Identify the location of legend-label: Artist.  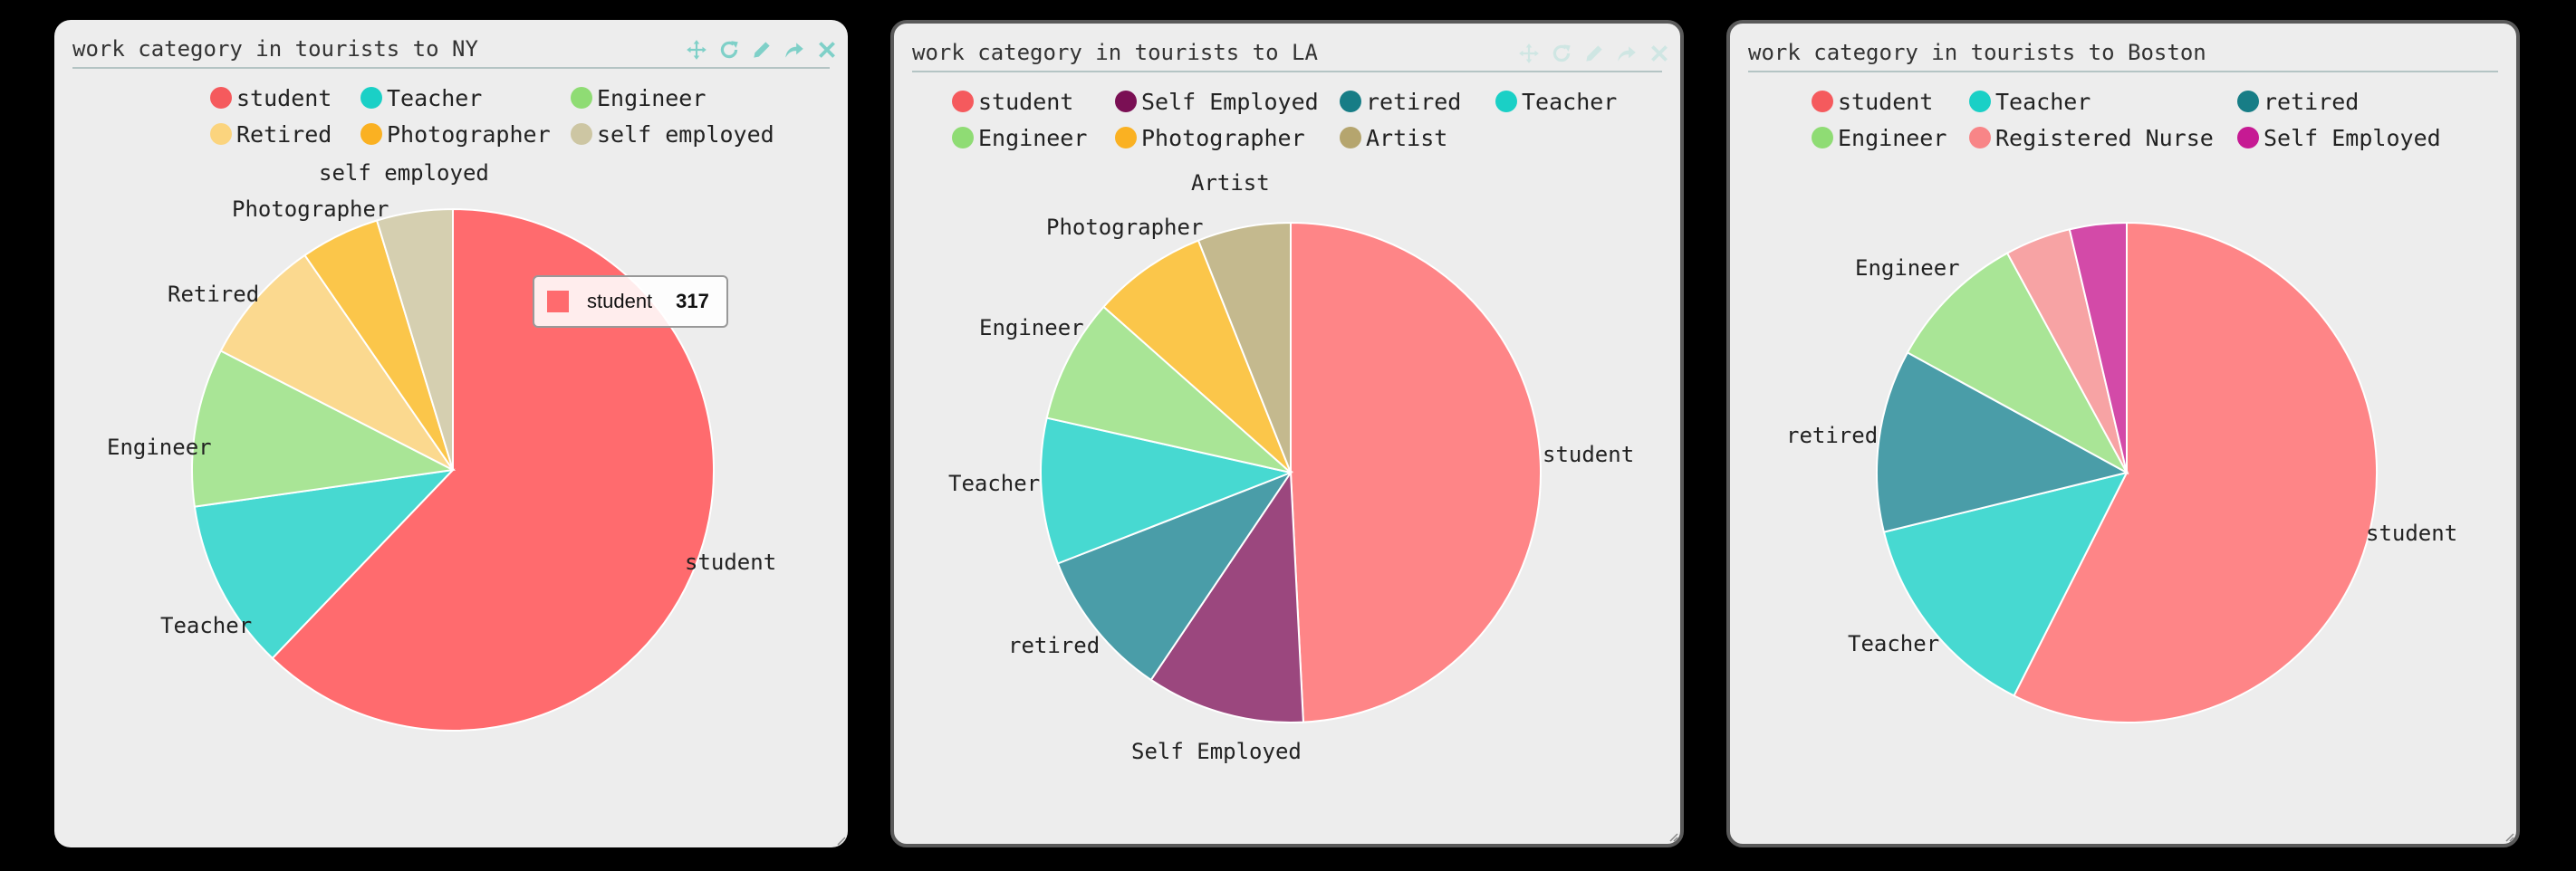
(1407, 138).